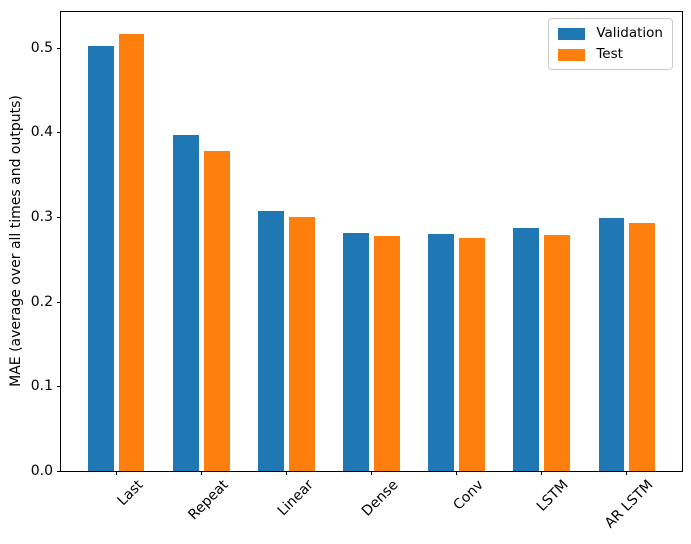  What do you see at coordinates (186, 302) in the screenshot?
I see `bar-validation-repeat` at bounding box center [186, 302].